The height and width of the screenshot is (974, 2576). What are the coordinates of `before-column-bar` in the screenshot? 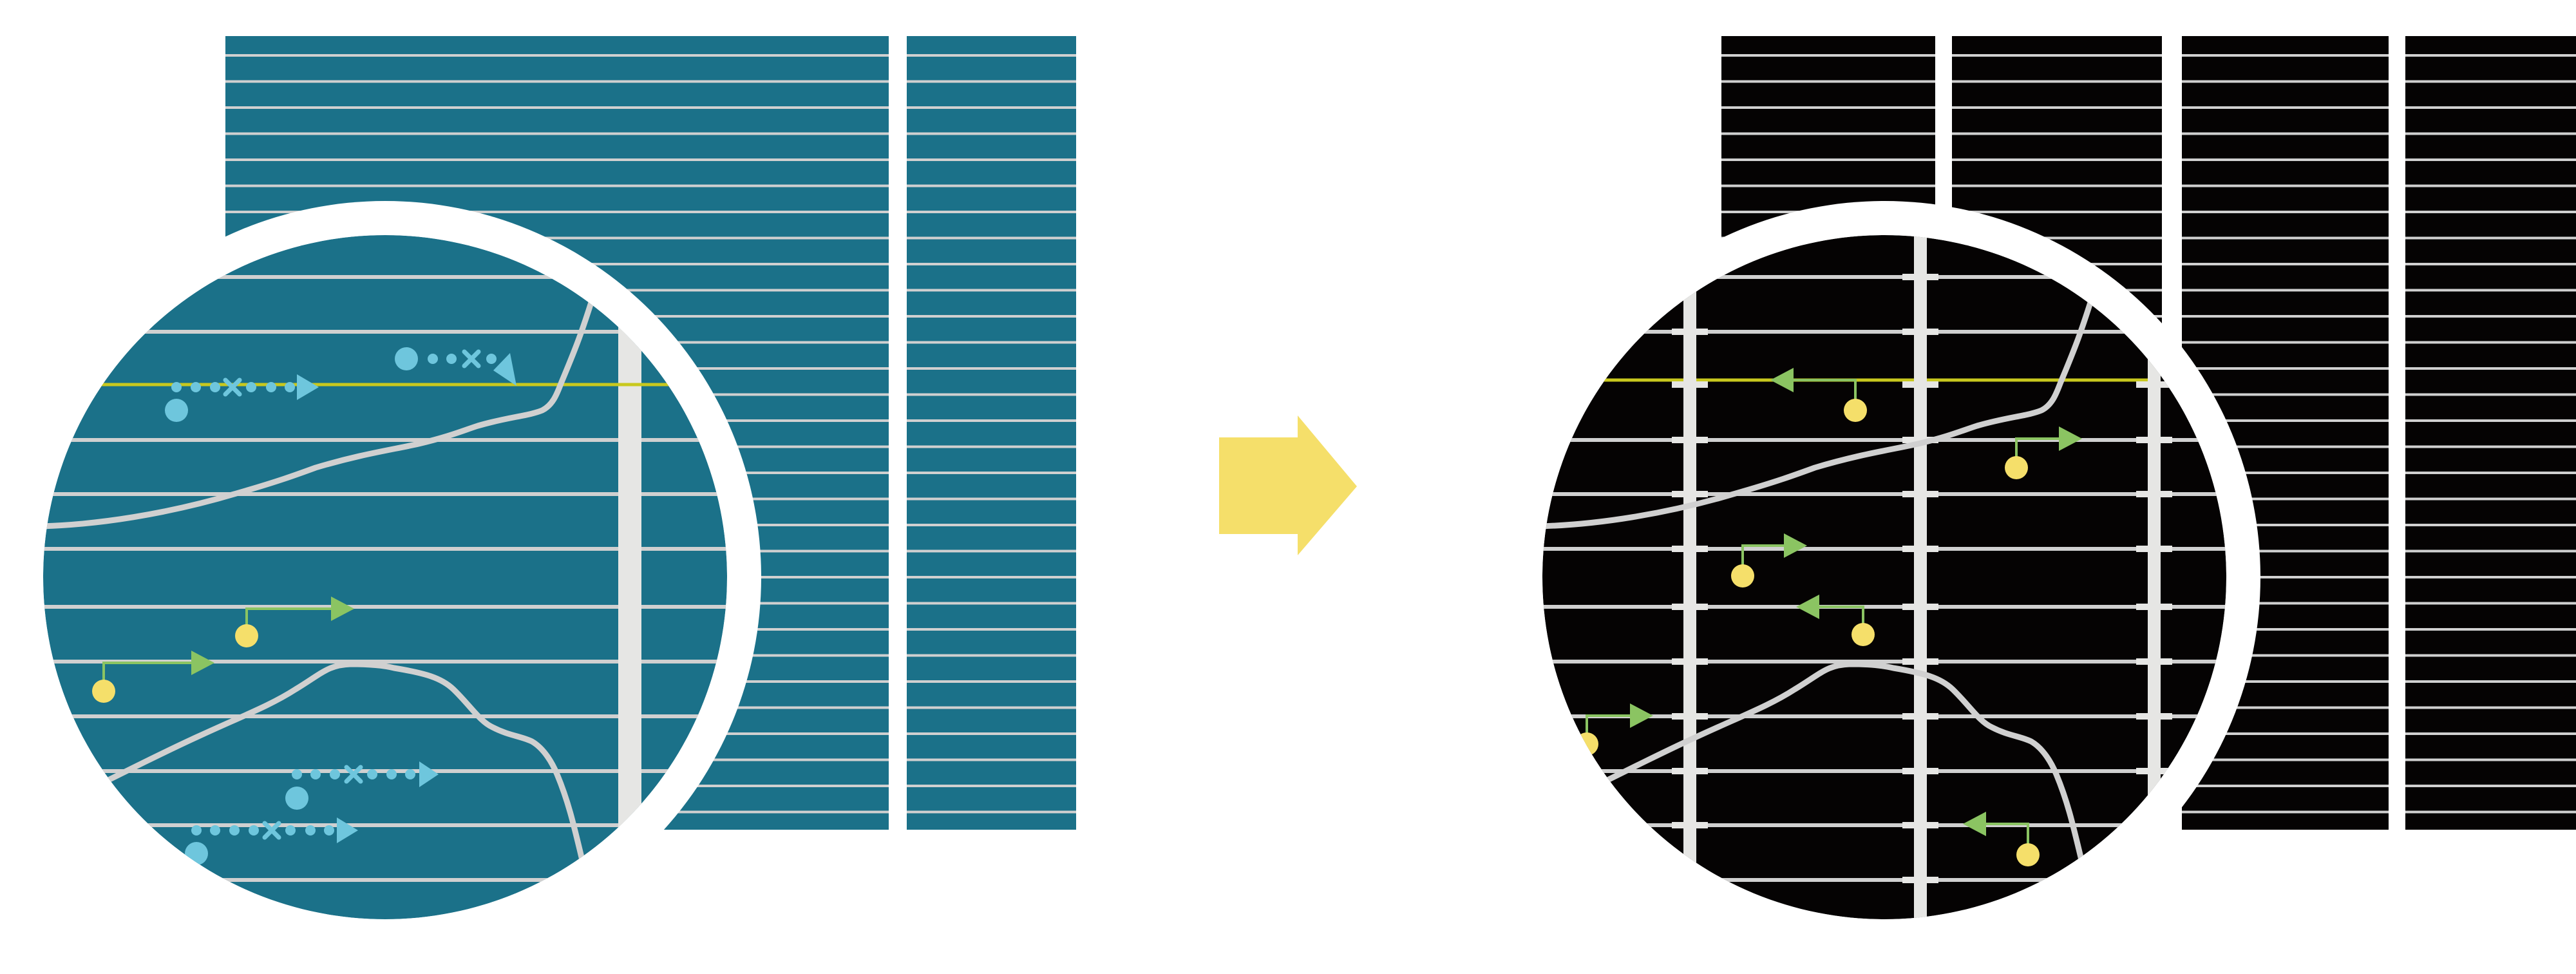 It's located at (629, 567).